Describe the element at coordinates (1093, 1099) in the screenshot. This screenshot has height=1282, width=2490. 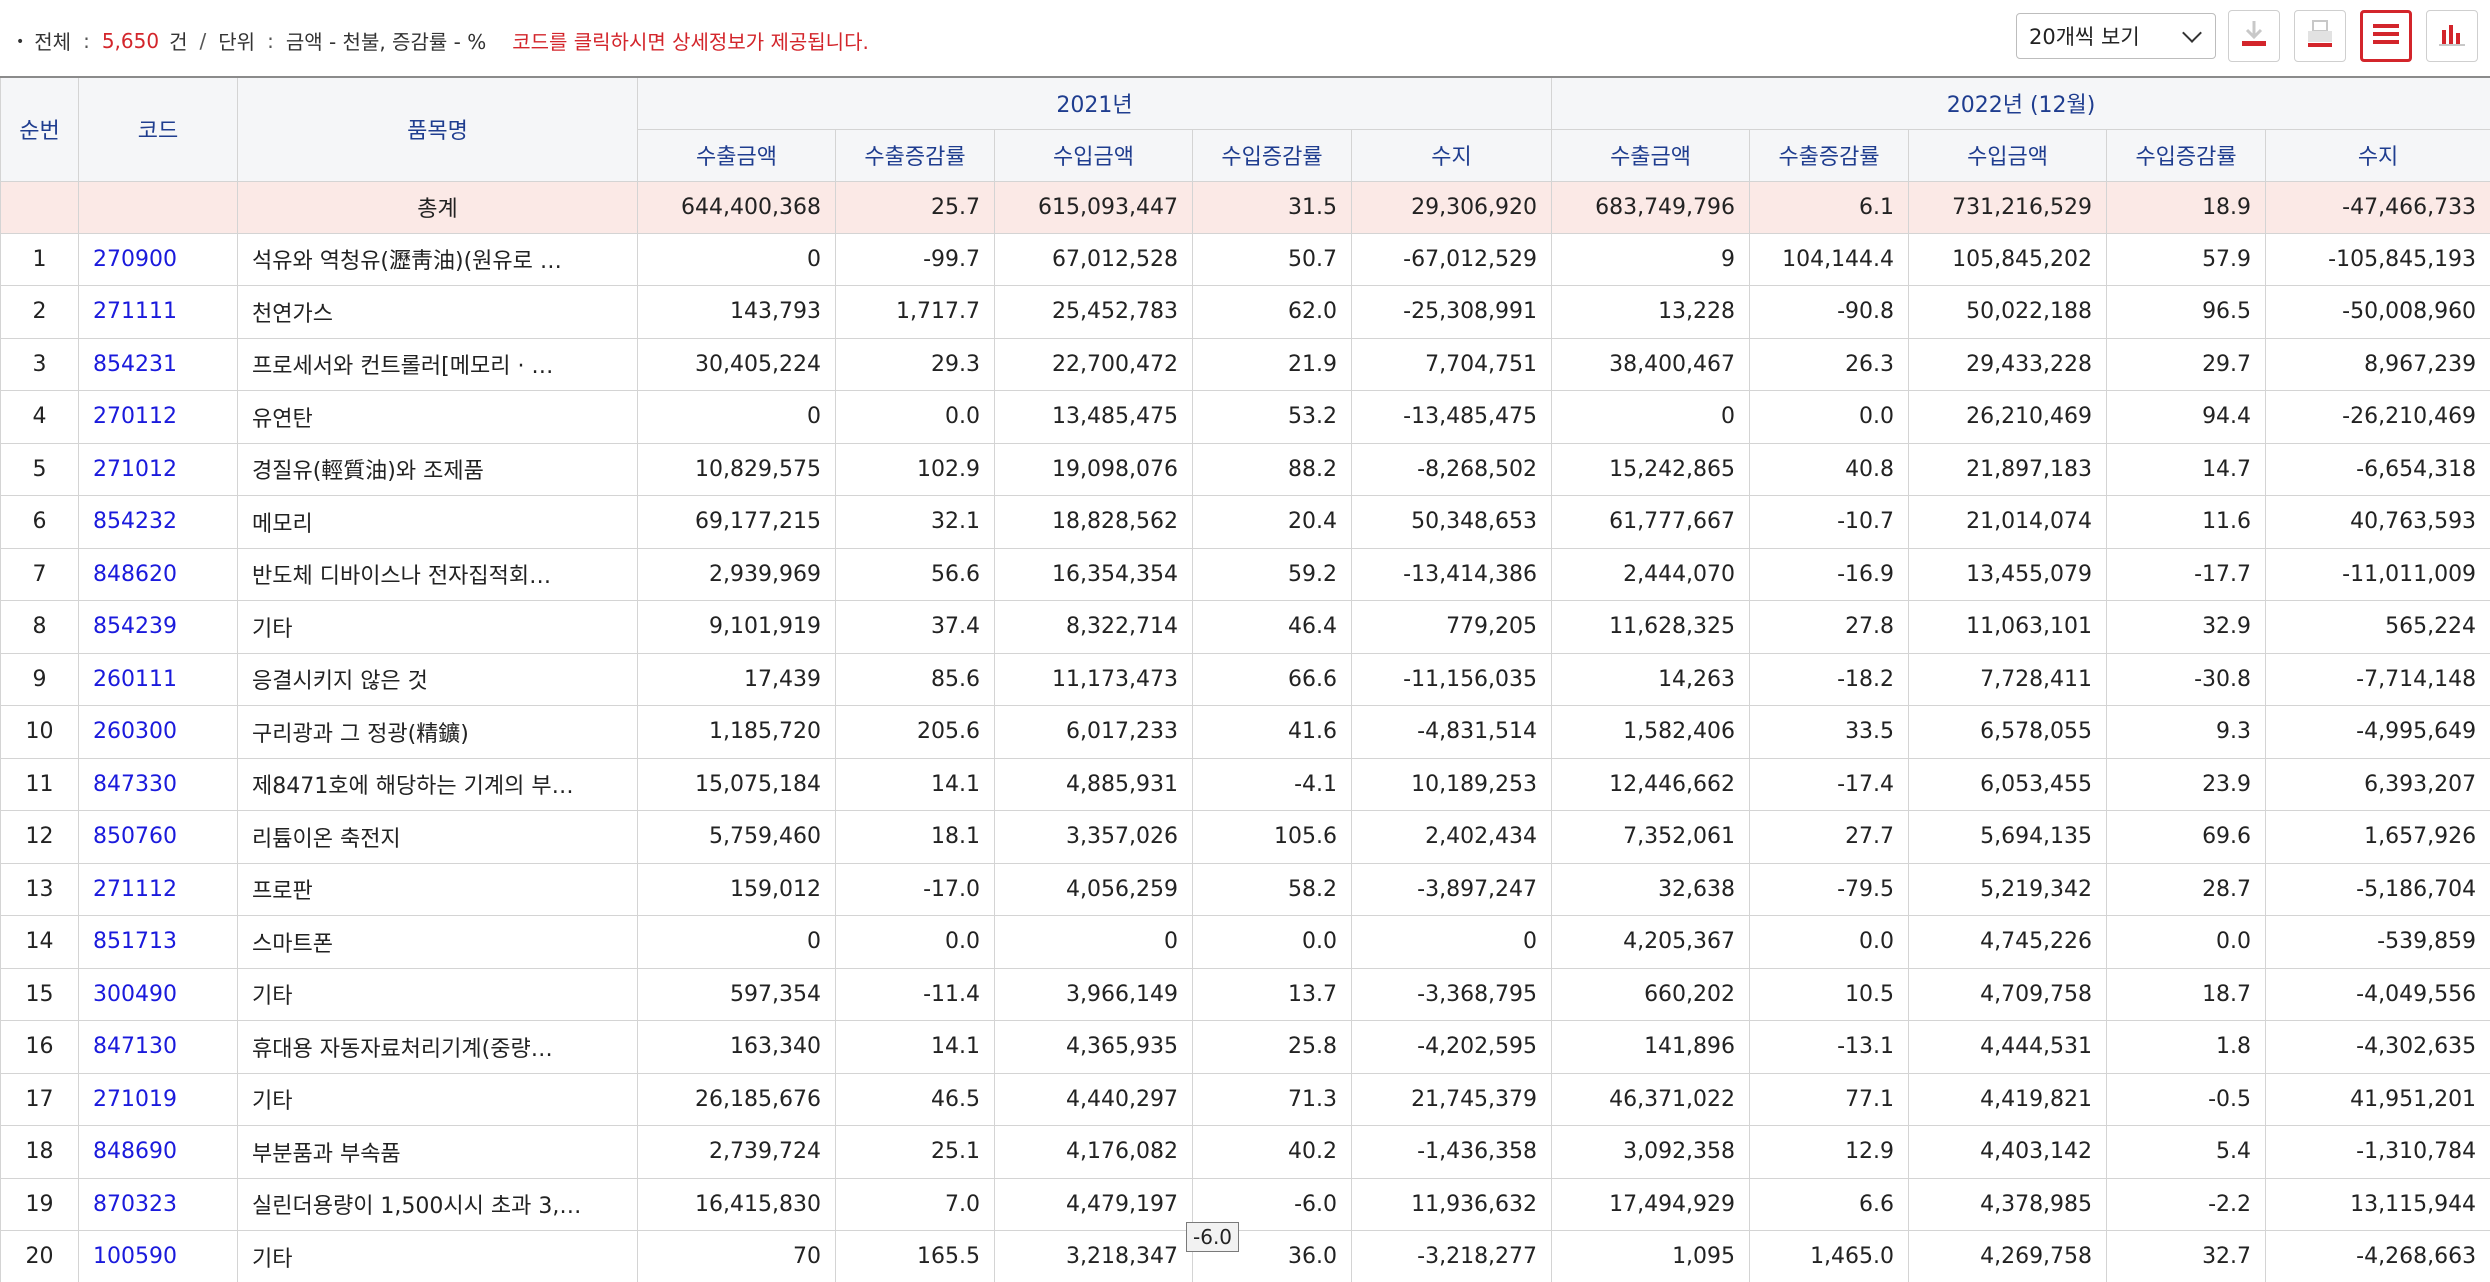
I see `row-value: 4,440,297` at that location.